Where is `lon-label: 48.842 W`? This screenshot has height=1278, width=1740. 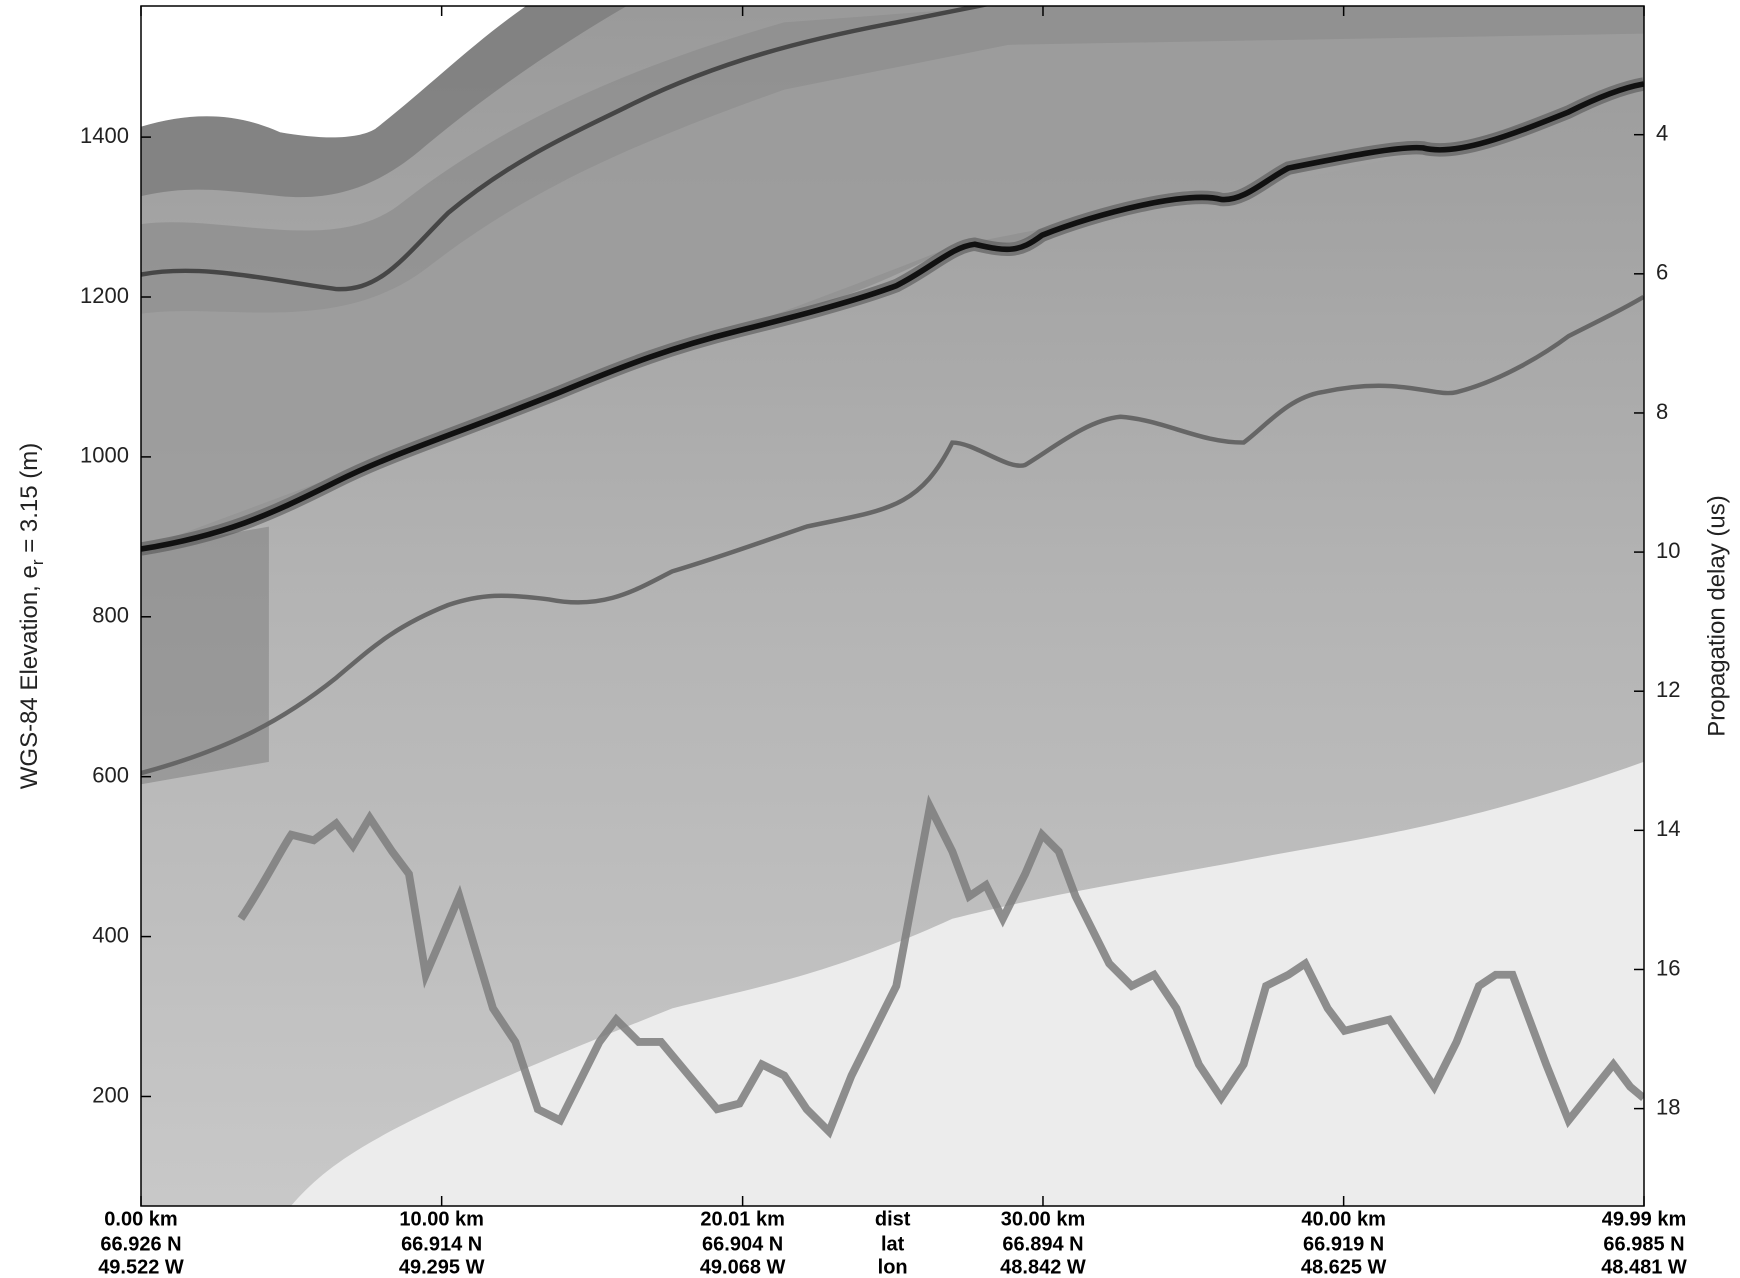
lon-label: 48.842 W is located at coordinates (1043, 1267).